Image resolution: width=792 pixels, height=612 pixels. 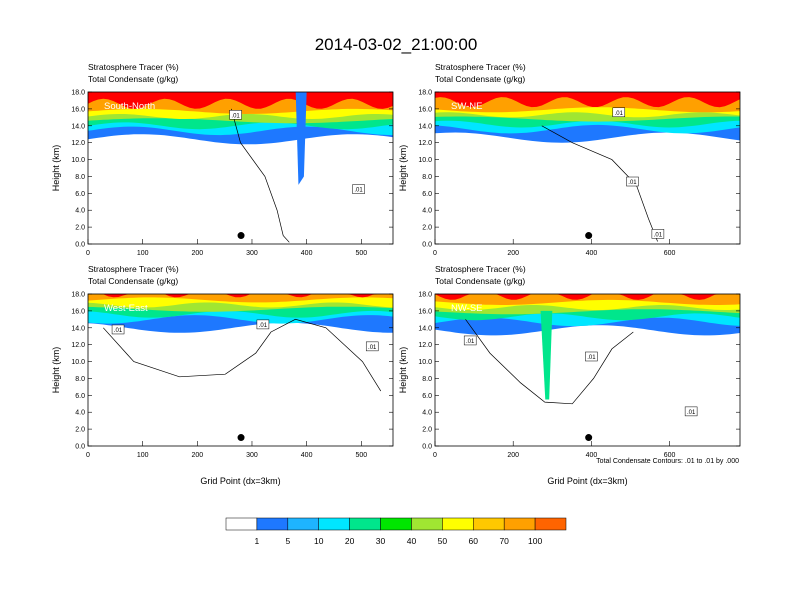 What do you see at coordinates (129, 106) in the screenshot?
I see `panel-label: South-North` at bounding box center [129, 106].